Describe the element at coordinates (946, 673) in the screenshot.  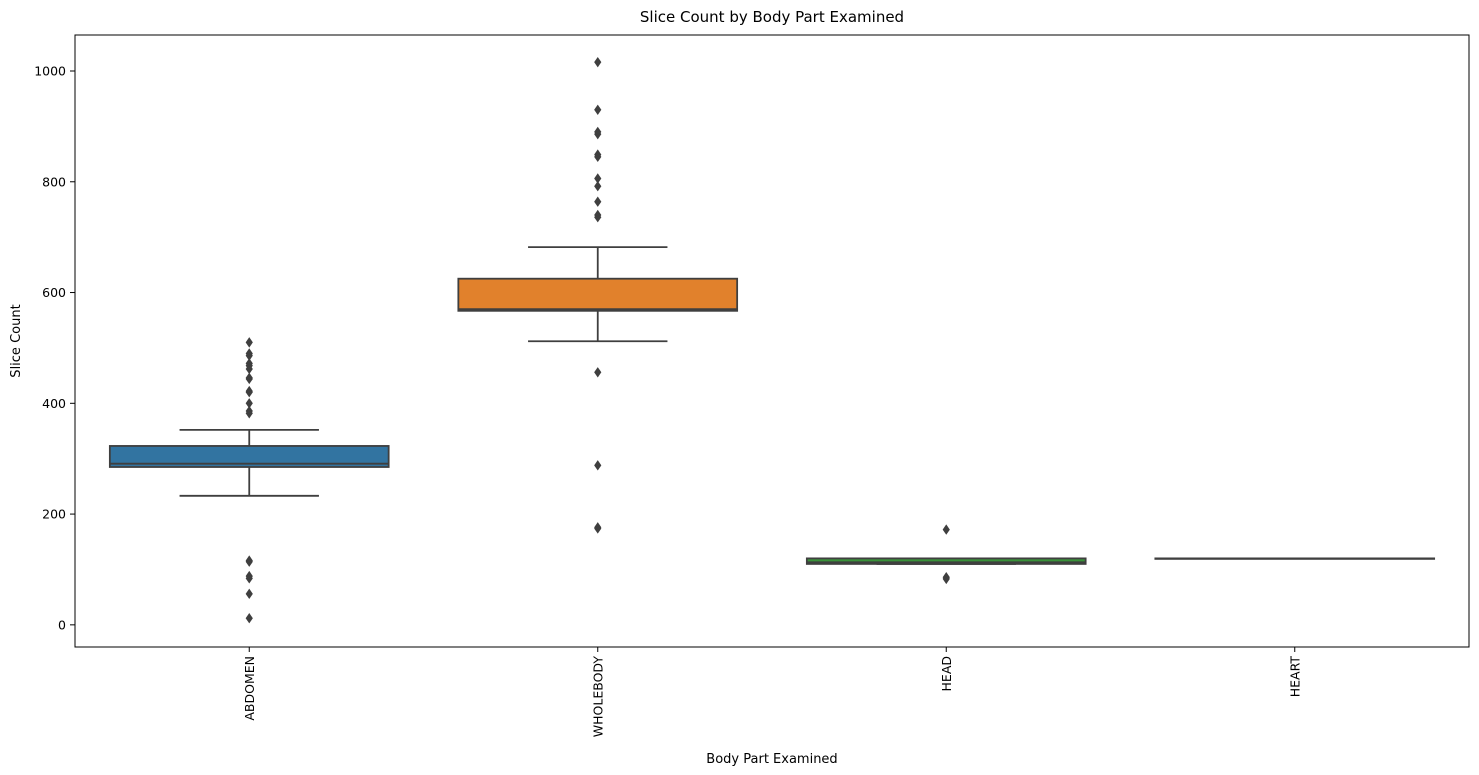
I see `x-tick-label-head: HEAD` at that location.